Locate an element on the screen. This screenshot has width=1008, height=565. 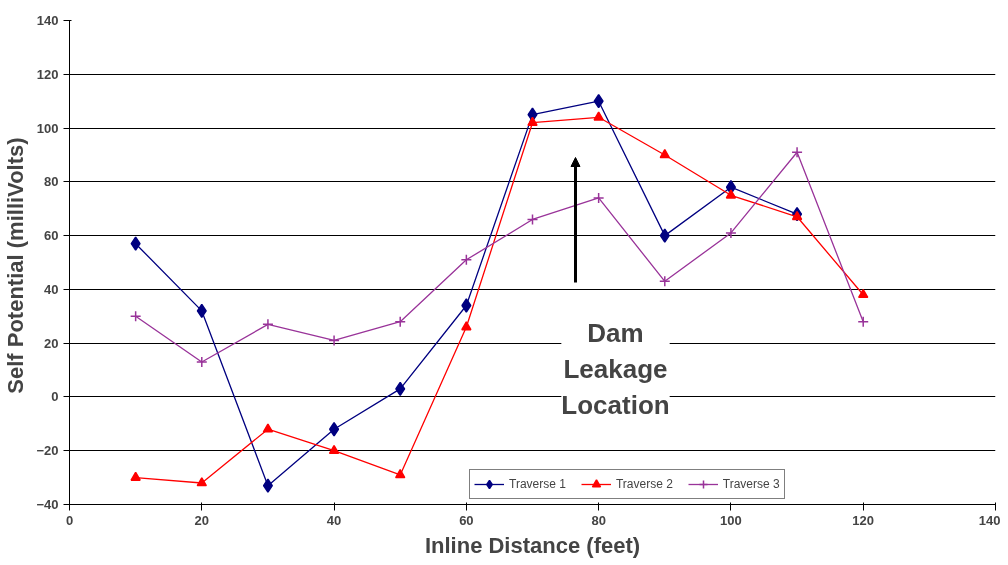
y-tick-label: 40 is located at coordinates (51, 289).